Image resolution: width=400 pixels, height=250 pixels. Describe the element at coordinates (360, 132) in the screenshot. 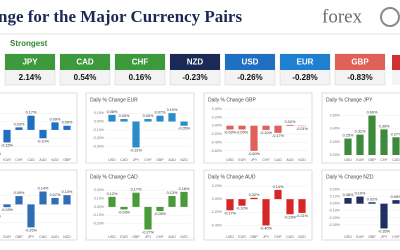

I see `value-label: 0.31%` at that location.